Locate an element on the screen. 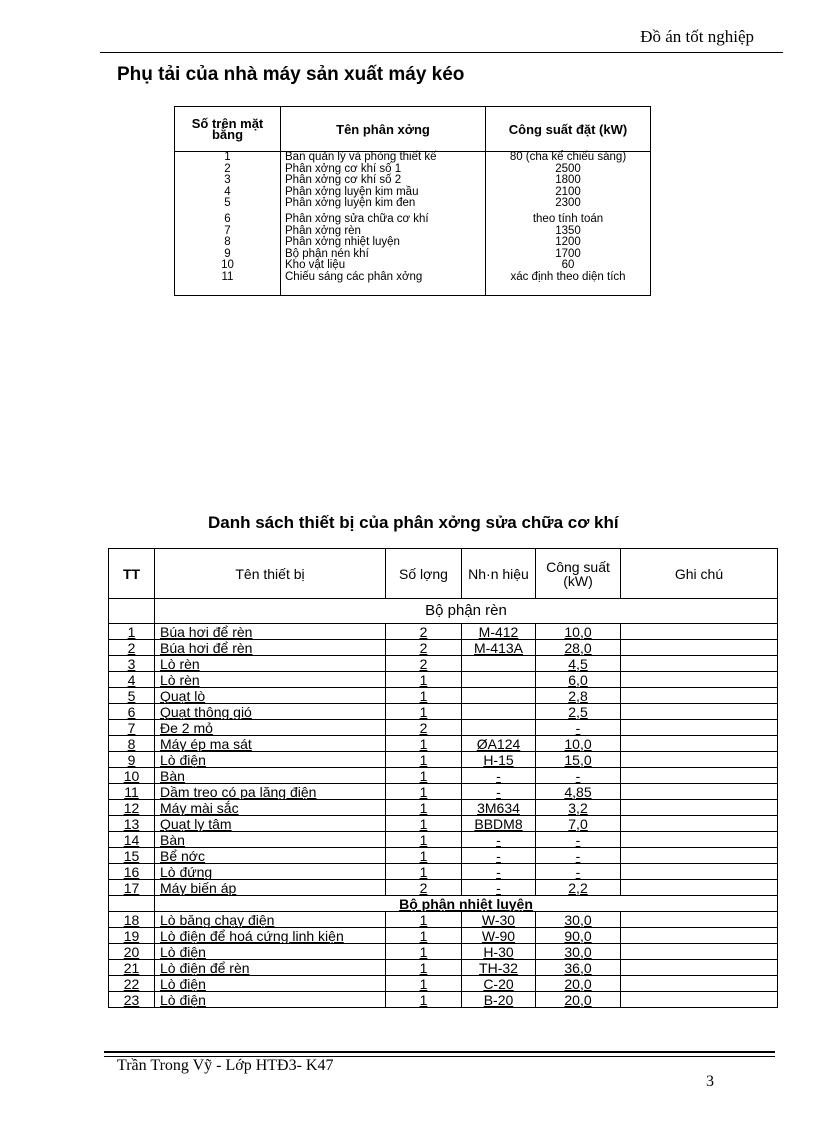  table-row: 23 Lò điện 1 B-20 20,0 is located at coordinates (443, 999).